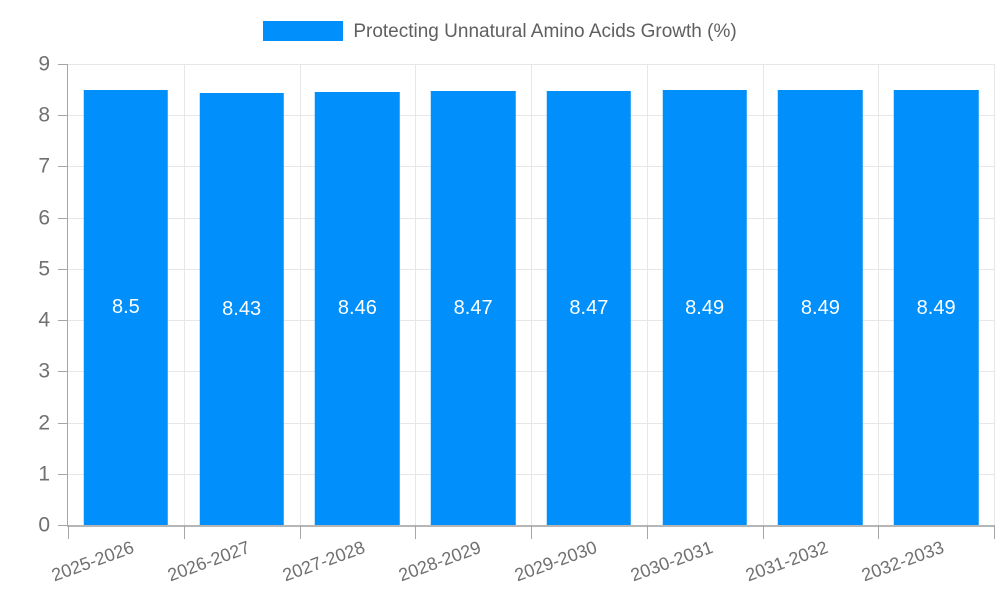 The image size is (1000, 600). What do you see at coordinates (44, 269) in the screenshot?
I see `y-axis-tick-label: 5` at bounding box center [44, 269].